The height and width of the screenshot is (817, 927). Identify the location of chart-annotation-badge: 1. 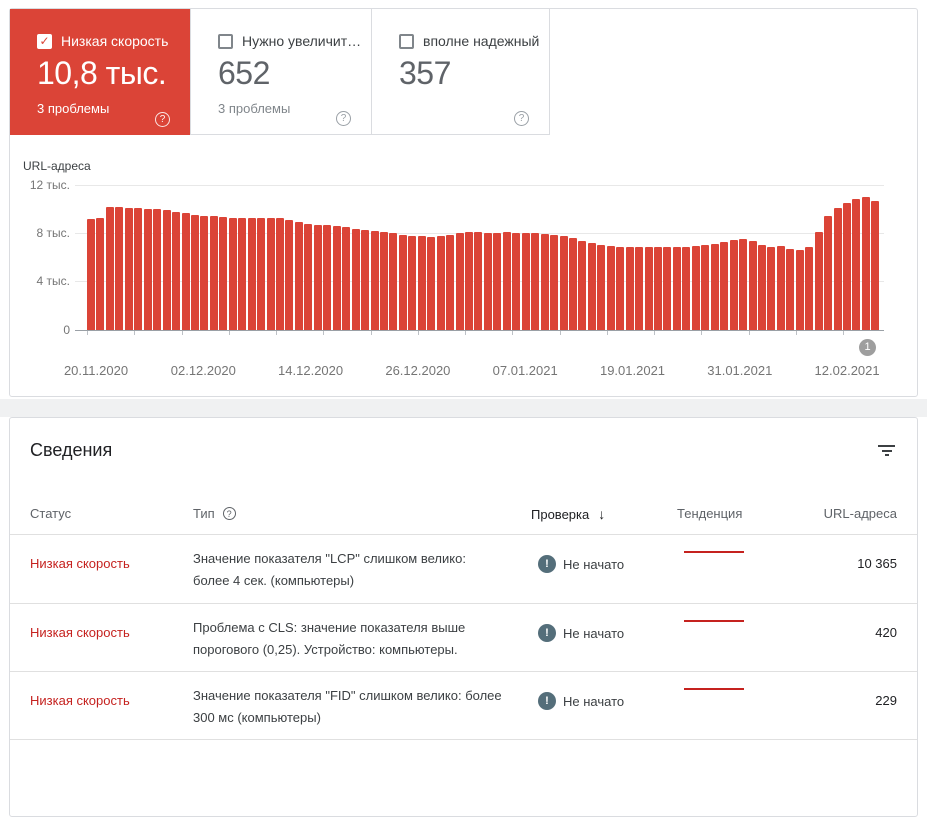
(867, 347).